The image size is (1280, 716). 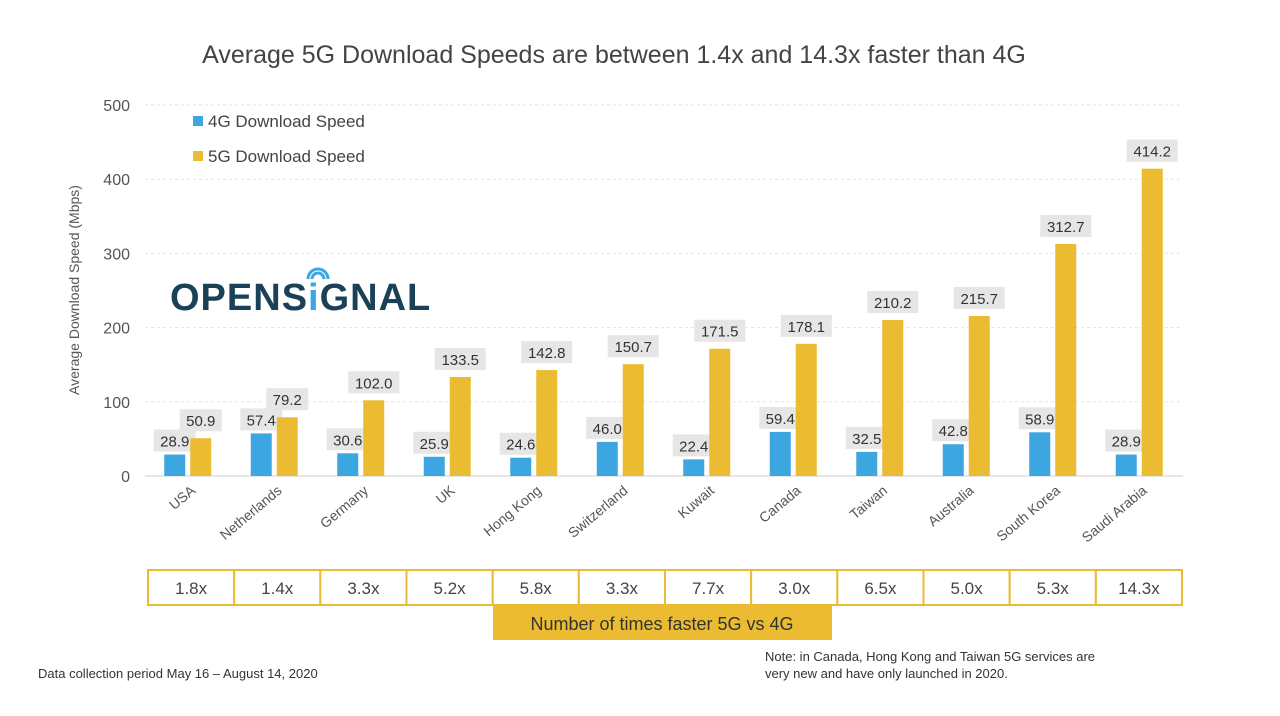 What do you see at coordinates (277, 588) in the screenshot?
I see `ratio-value: 1.4x` at bounding box center [277, 588].